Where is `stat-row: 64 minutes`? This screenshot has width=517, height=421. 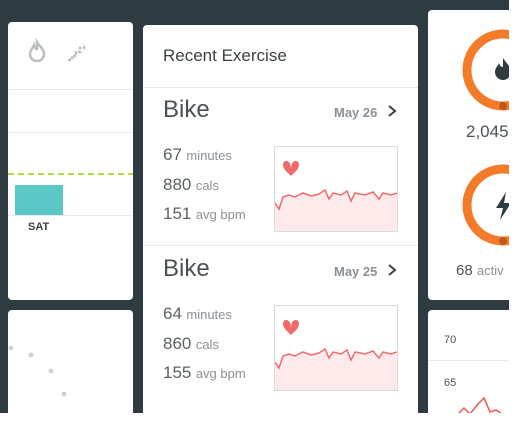 stat-row: 64 minutes is located at coordinates (197, 314).